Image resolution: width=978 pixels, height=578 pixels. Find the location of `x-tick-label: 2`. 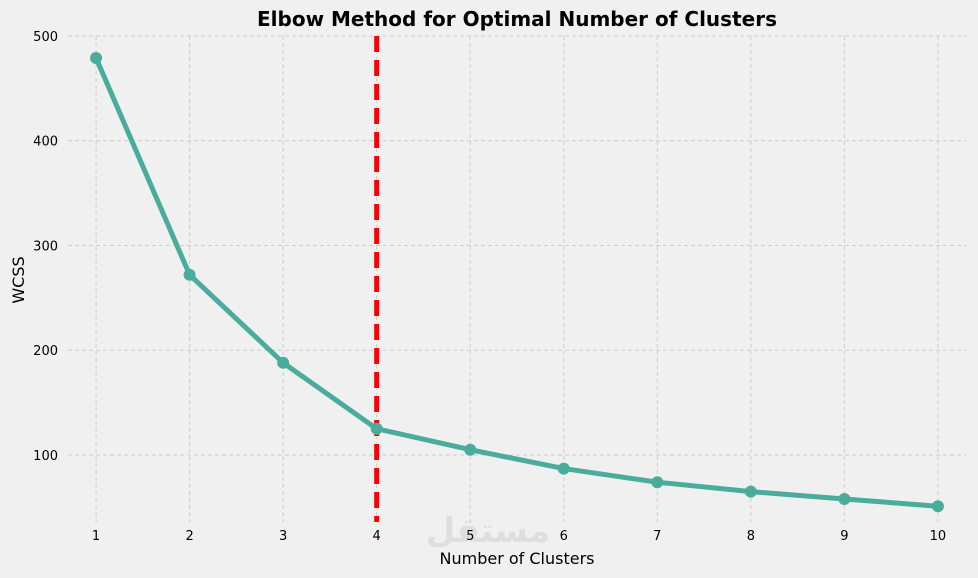

x-tick-label: 2 is located at coordinates (189, 536).